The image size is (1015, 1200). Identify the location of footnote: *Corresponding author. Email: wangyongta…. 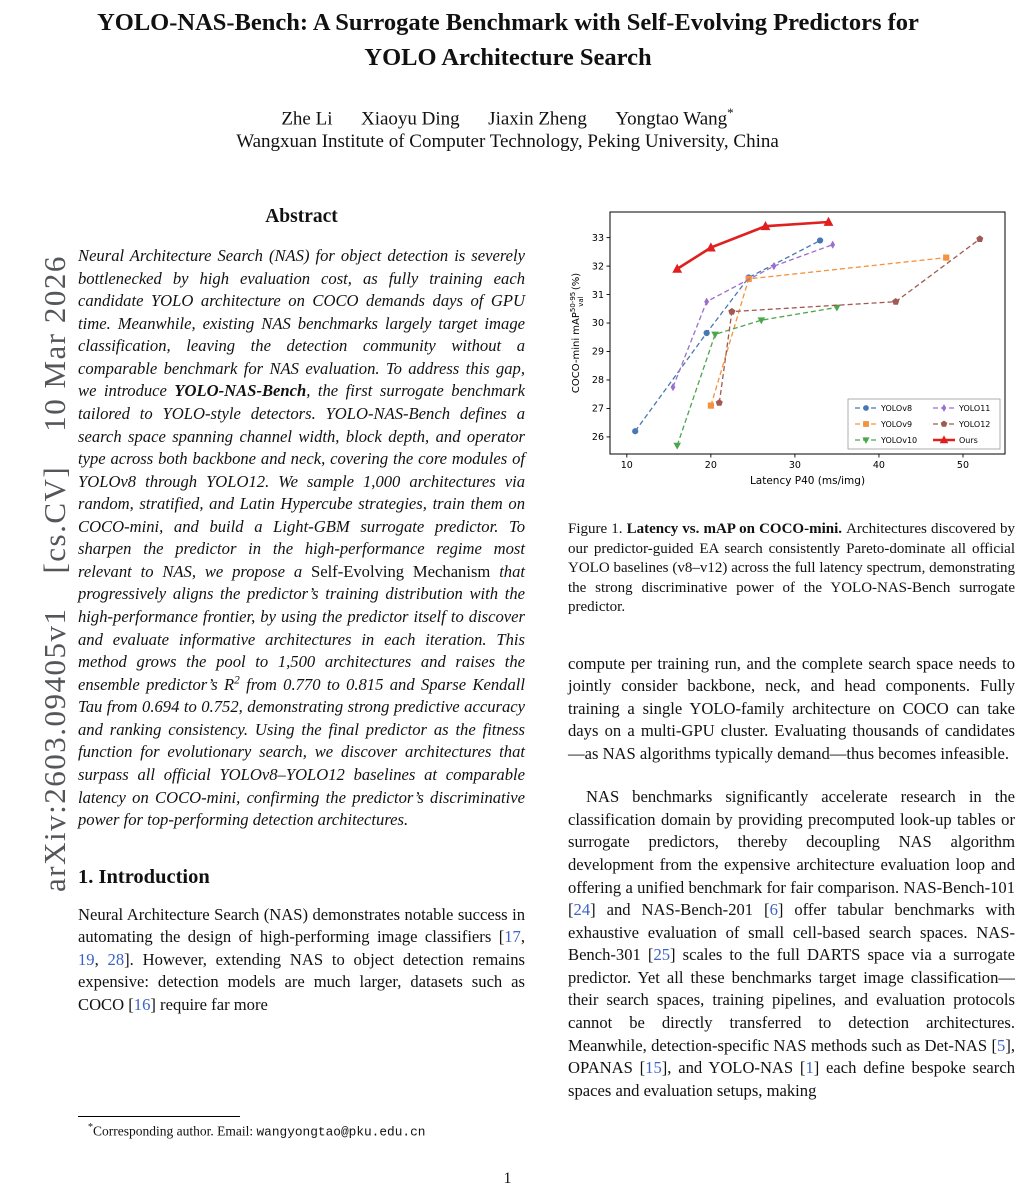
(301, 1128).